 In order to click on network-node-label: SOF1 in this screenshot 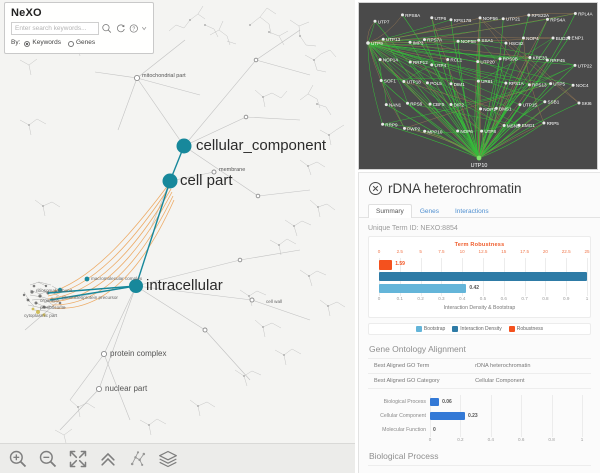, I will do `click(390, 80)`.